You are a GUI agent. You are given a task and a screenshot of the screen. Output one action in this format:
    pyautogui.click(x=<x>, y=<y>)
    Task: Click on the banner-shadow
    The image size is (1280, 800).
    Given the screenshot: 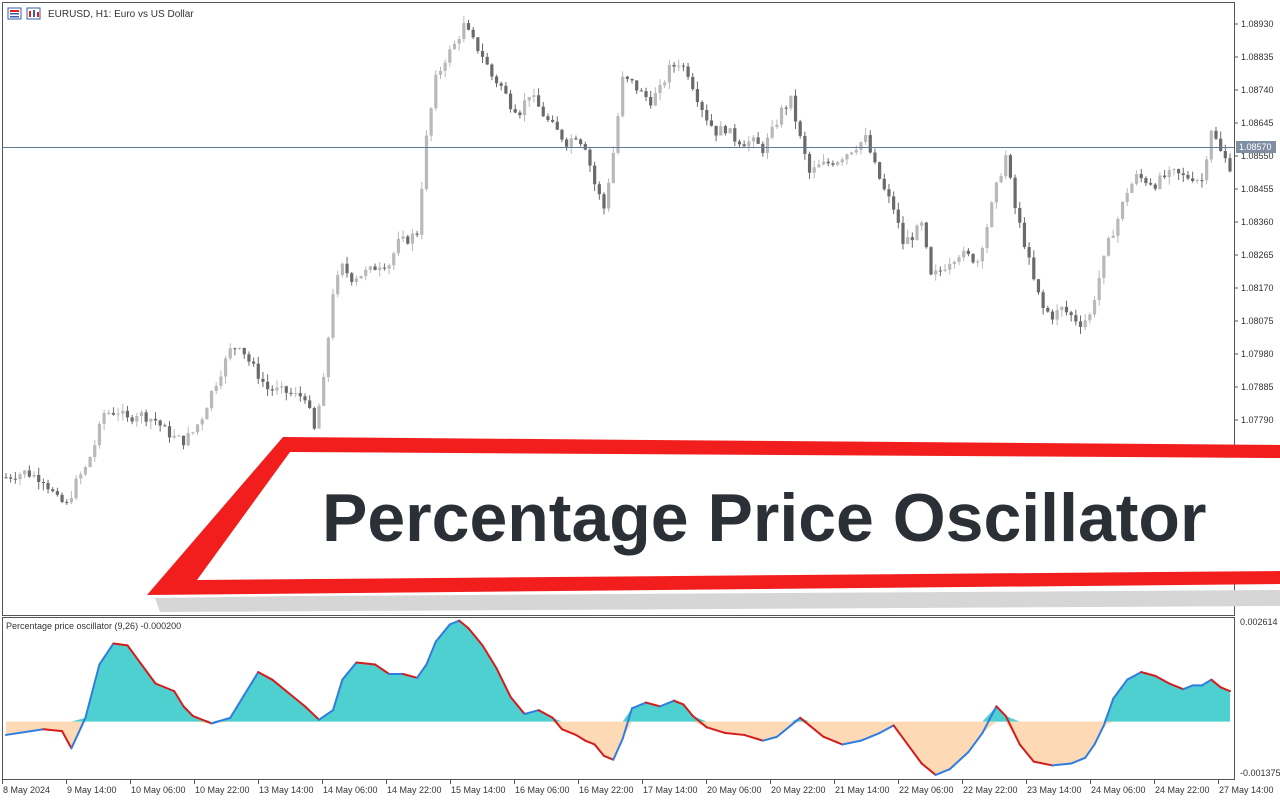 What is the action you would take?
    pyautogui.click(x=717, y=601)
    